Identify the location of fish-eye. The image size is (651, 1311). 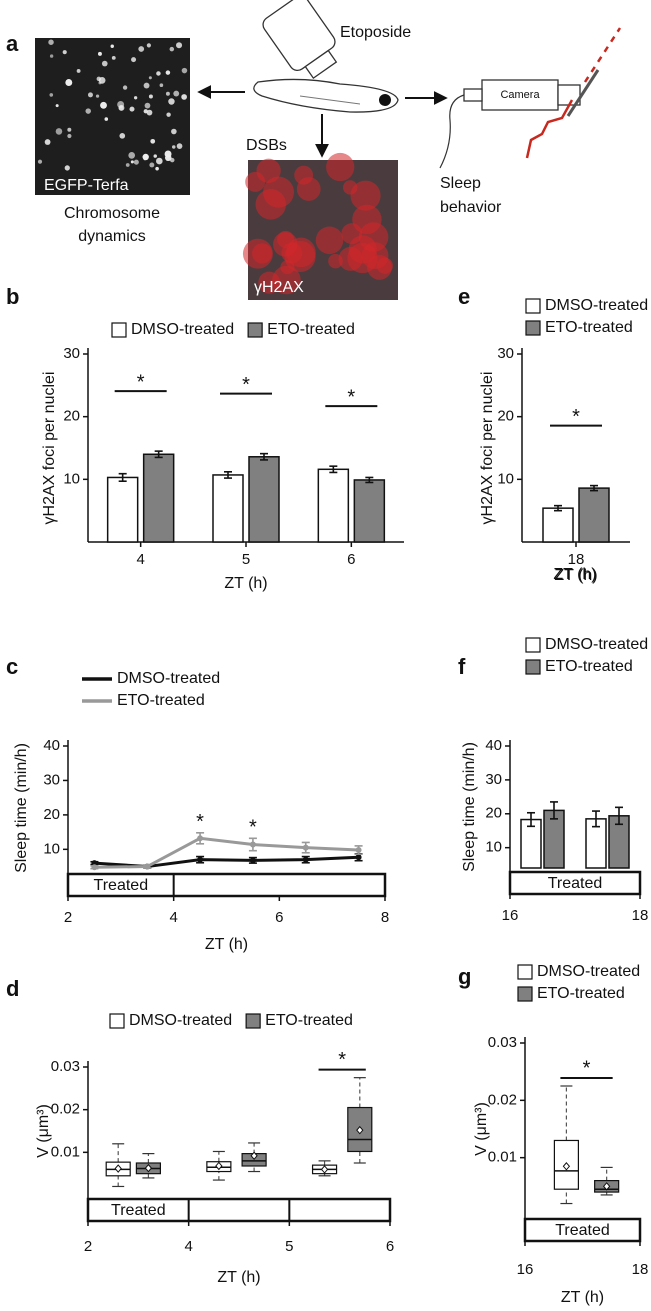
(385, 100).